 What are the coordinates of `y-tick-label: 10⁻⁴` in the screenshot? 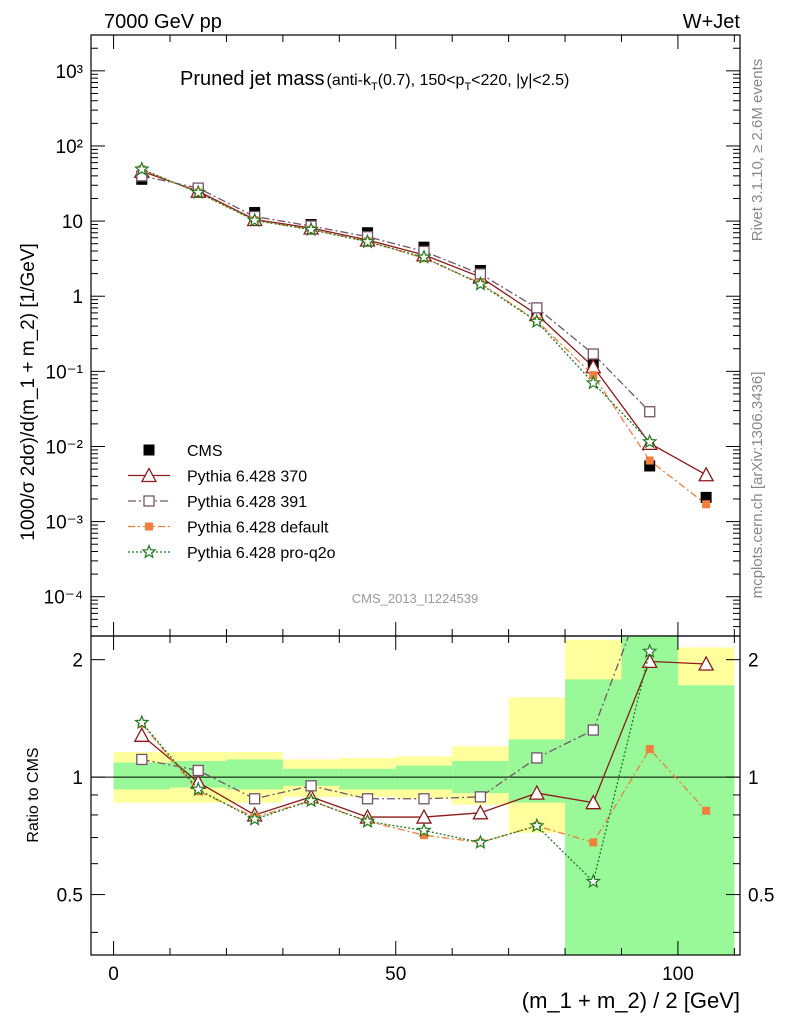 It's located at (63, 598).